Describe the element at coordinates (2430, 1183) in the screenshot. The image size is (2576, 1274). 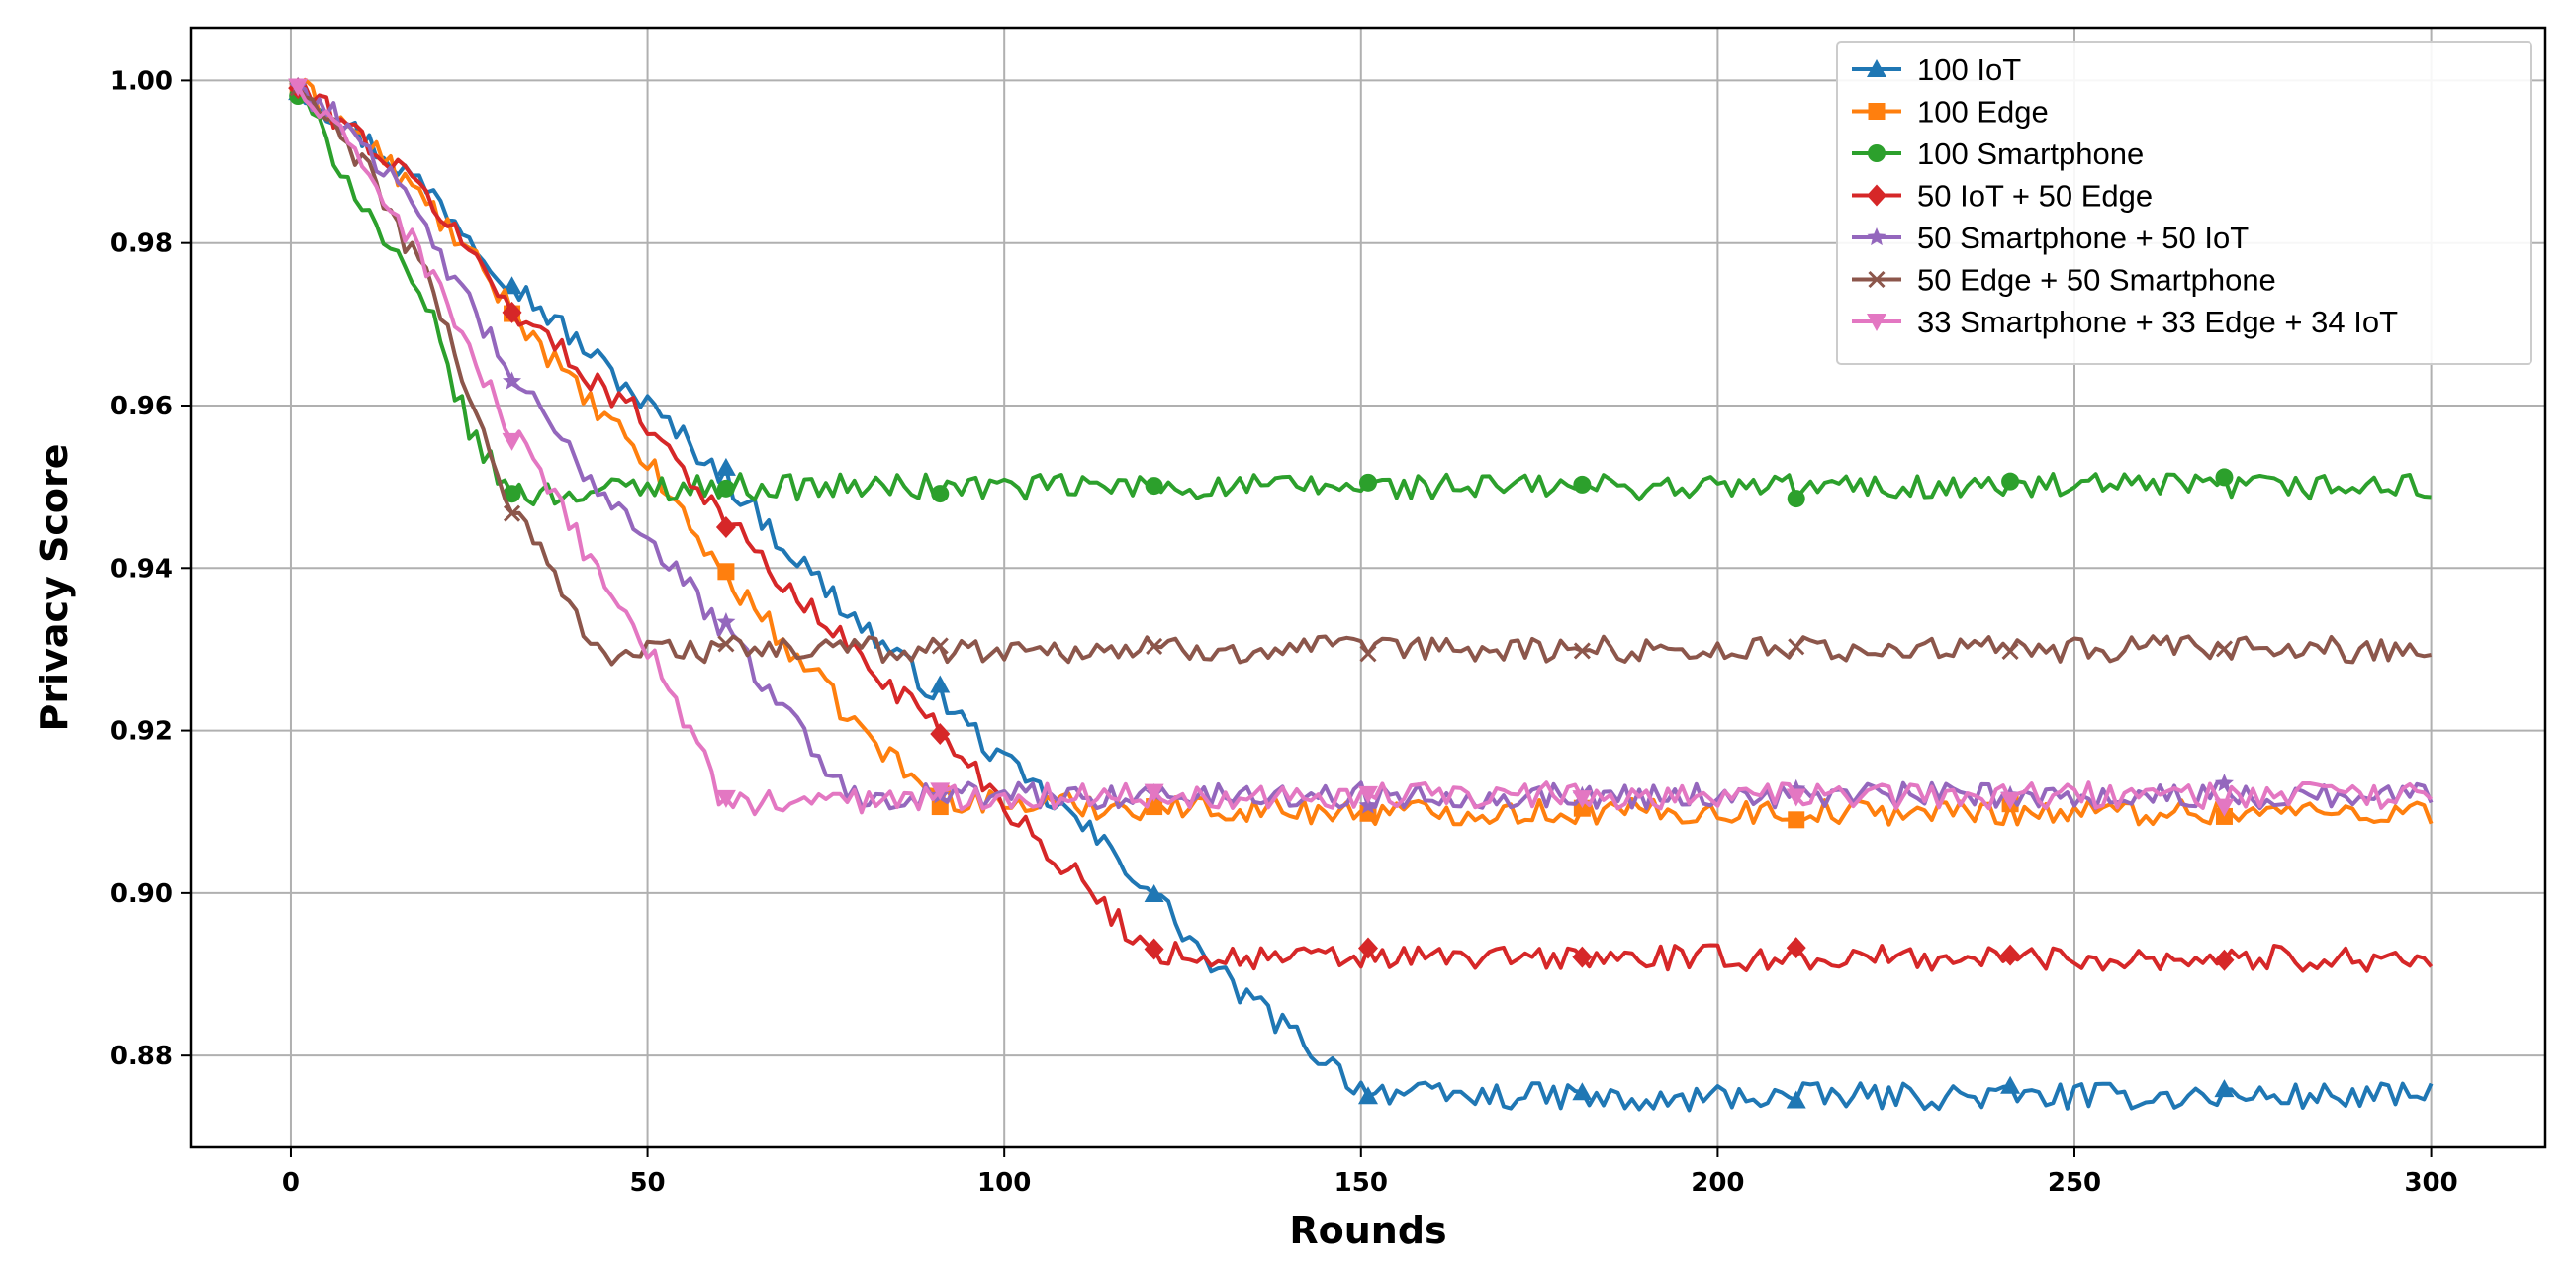
I see `x-tick-label: 300` at that location.